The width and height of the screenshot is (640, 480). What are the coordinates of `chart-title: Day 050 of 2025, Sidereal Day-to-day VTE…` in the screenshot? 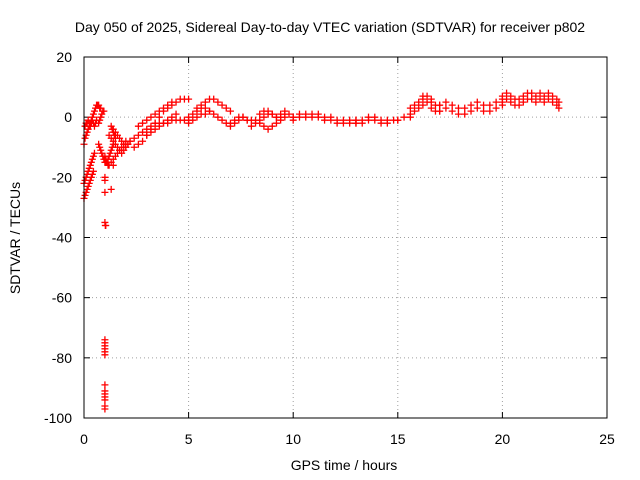 It's located at (330, 27).